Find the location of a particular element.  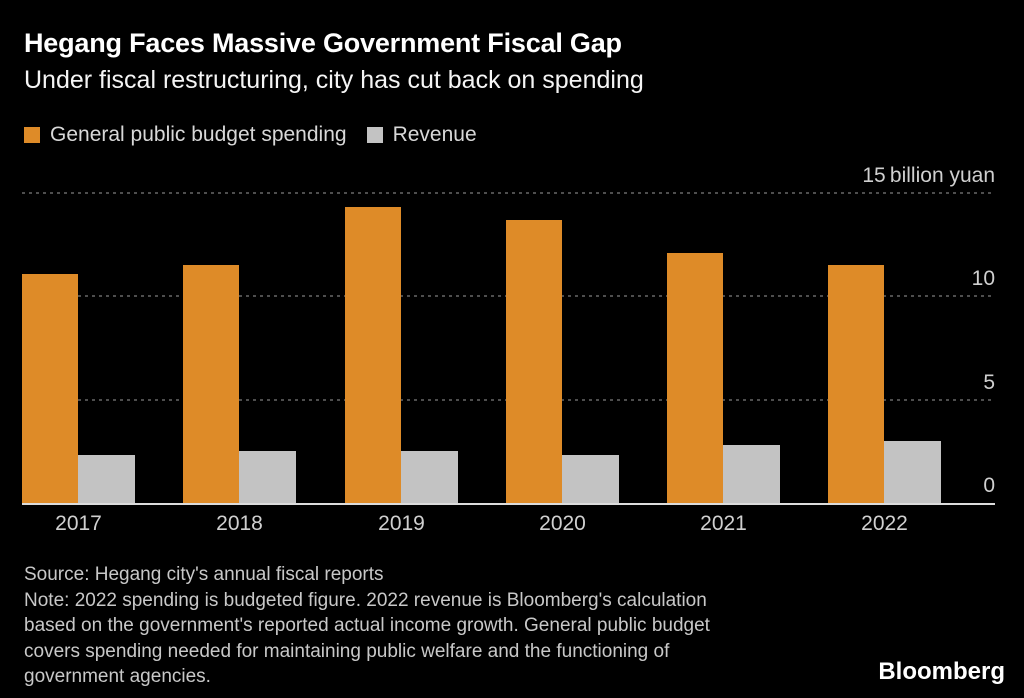

bar-spending-2019 is located at coordinates (373, 355).